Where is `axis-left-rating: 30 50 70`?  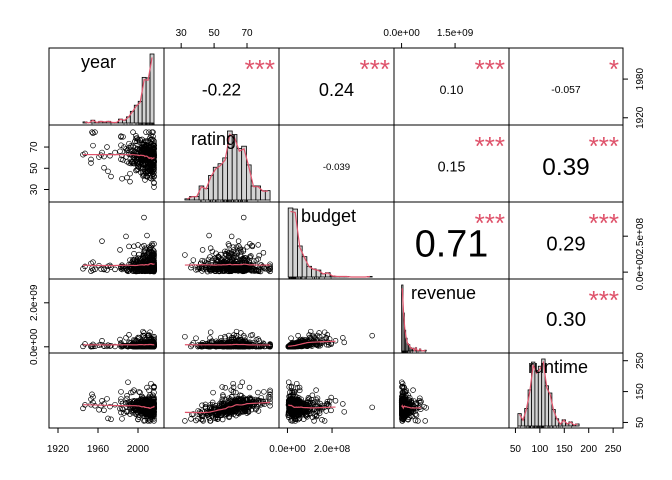
axis-left-rating: 30 50 70 is located at coordinates (39, 168).